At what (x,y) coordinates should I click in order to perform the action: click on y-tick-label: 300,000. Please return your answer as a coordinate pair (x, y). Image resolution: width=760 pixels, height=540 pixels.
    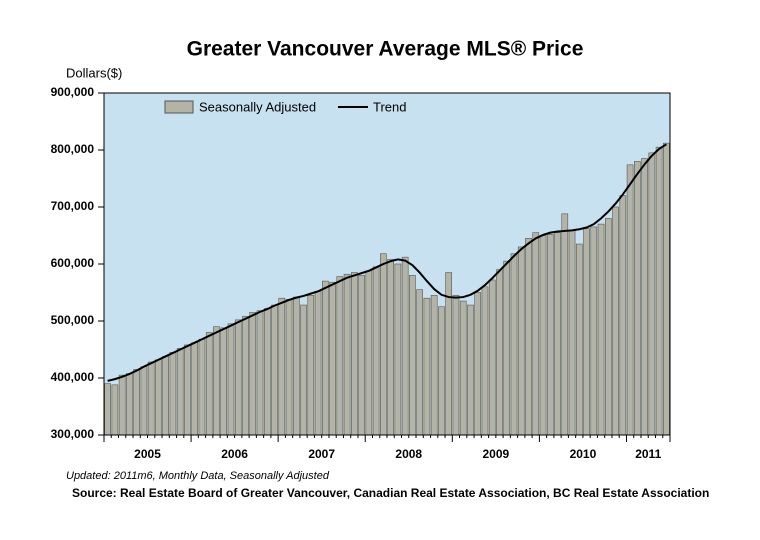
    Looking at the image, I should click on (73, 434).